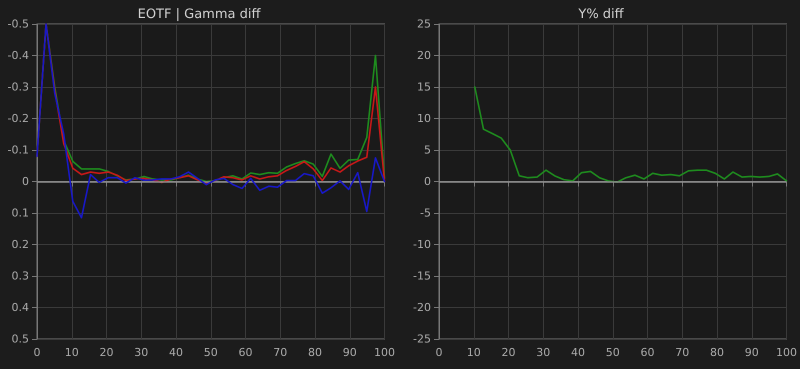 The width and height of the screenshot is (800, 369). What do you see at coordinates (200, 14) in the screenshot?
I see `chart-title: EOTF | Gamma diff` at bounding box center [200, 14].